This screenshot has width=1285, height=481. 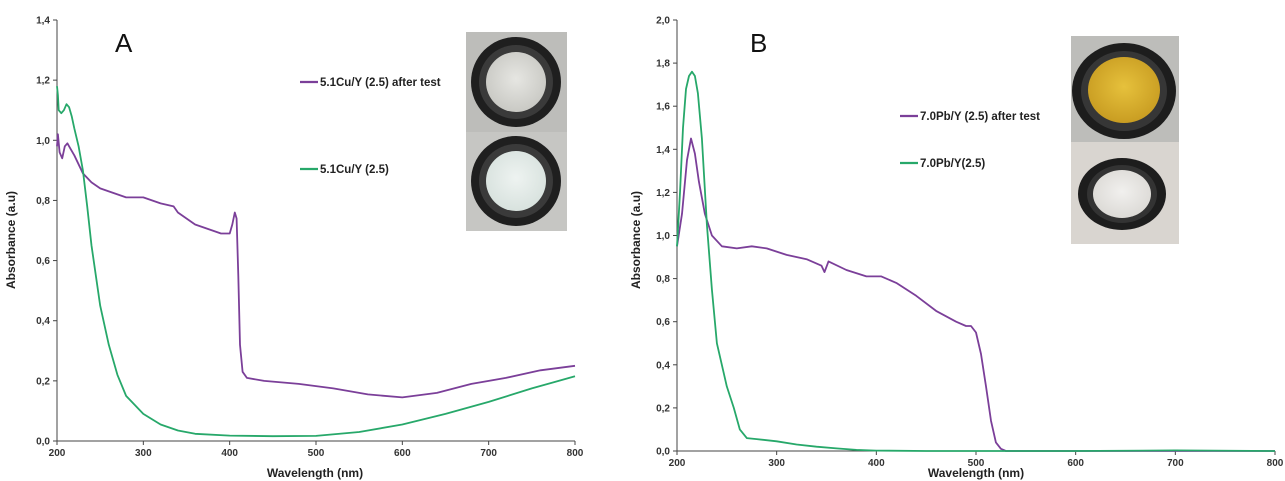 I want to click on y-tick-label-a: 0,4, so click(x=43, y=321).